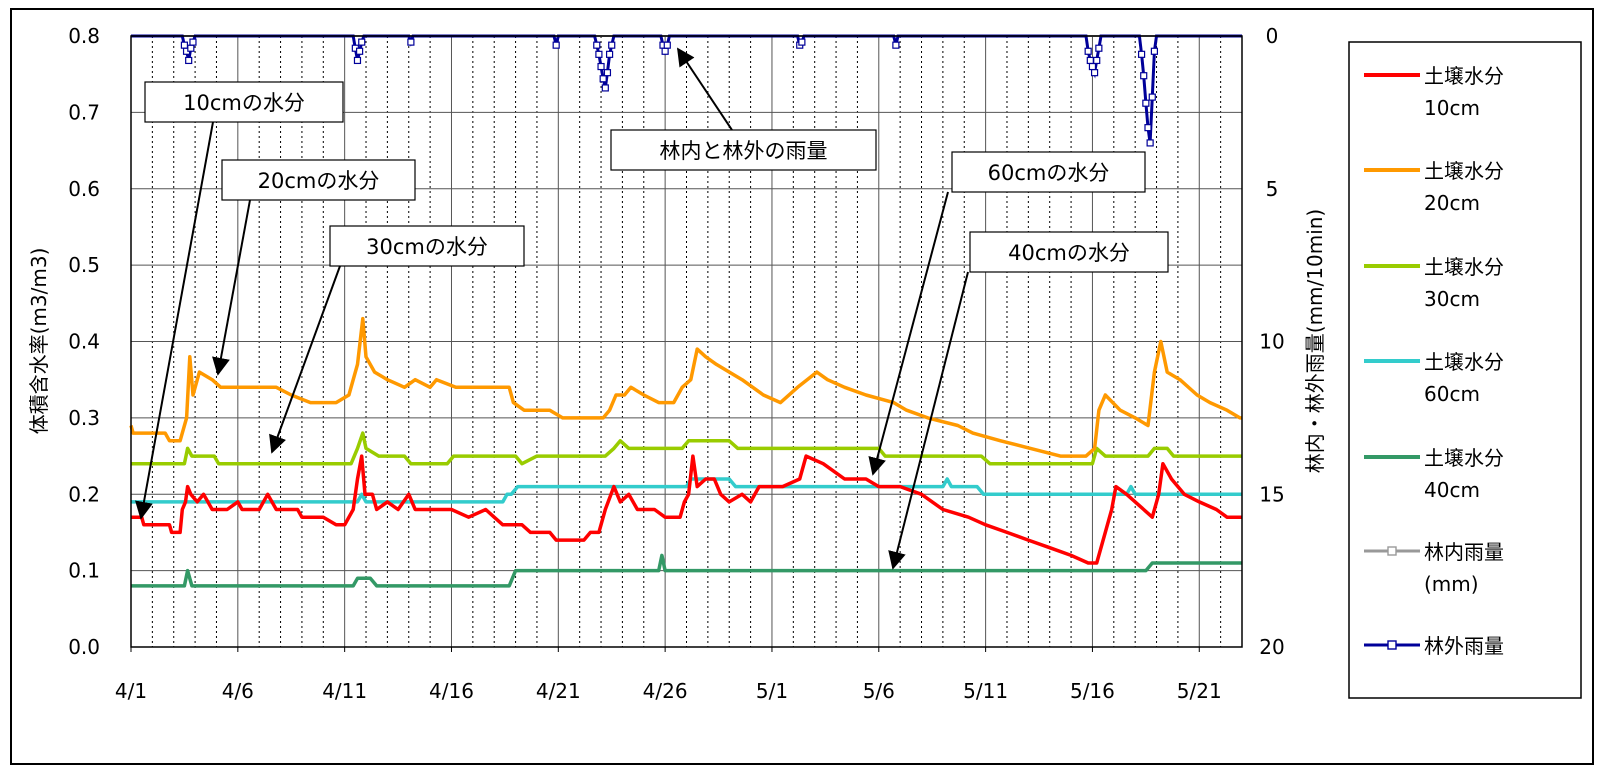  What do you see at coordinates (84, 647) in the screenshot?
I see `y-left-tick-label: 0.0` at bounding box center [84, 647].